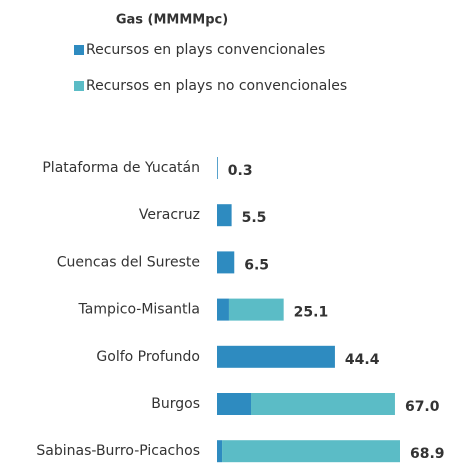 Image resolution: width=466 pixels, height=466 pixels. What do you see at coordinates (362, 360) in the screenshot?
I see `data-label: 44.4` at bounding box center [362, 360].